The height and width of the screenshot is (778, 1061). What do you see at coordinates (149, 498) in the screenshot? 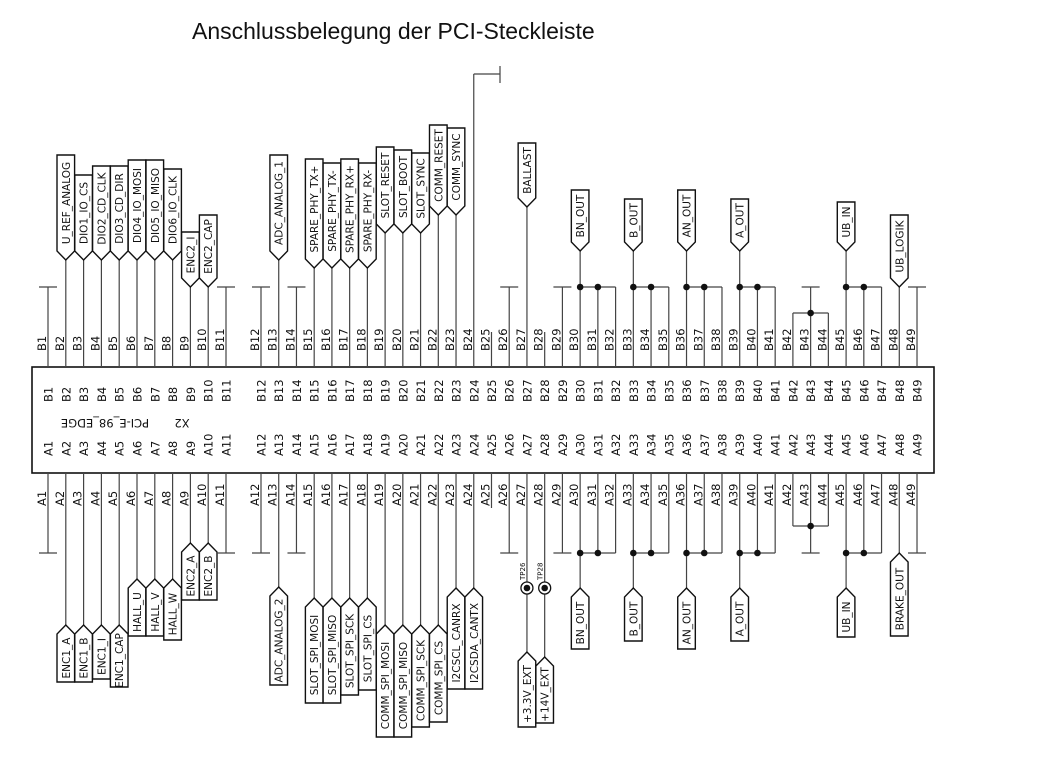
I see `pin-label-outer: A7` at bounding box center [149, 498].